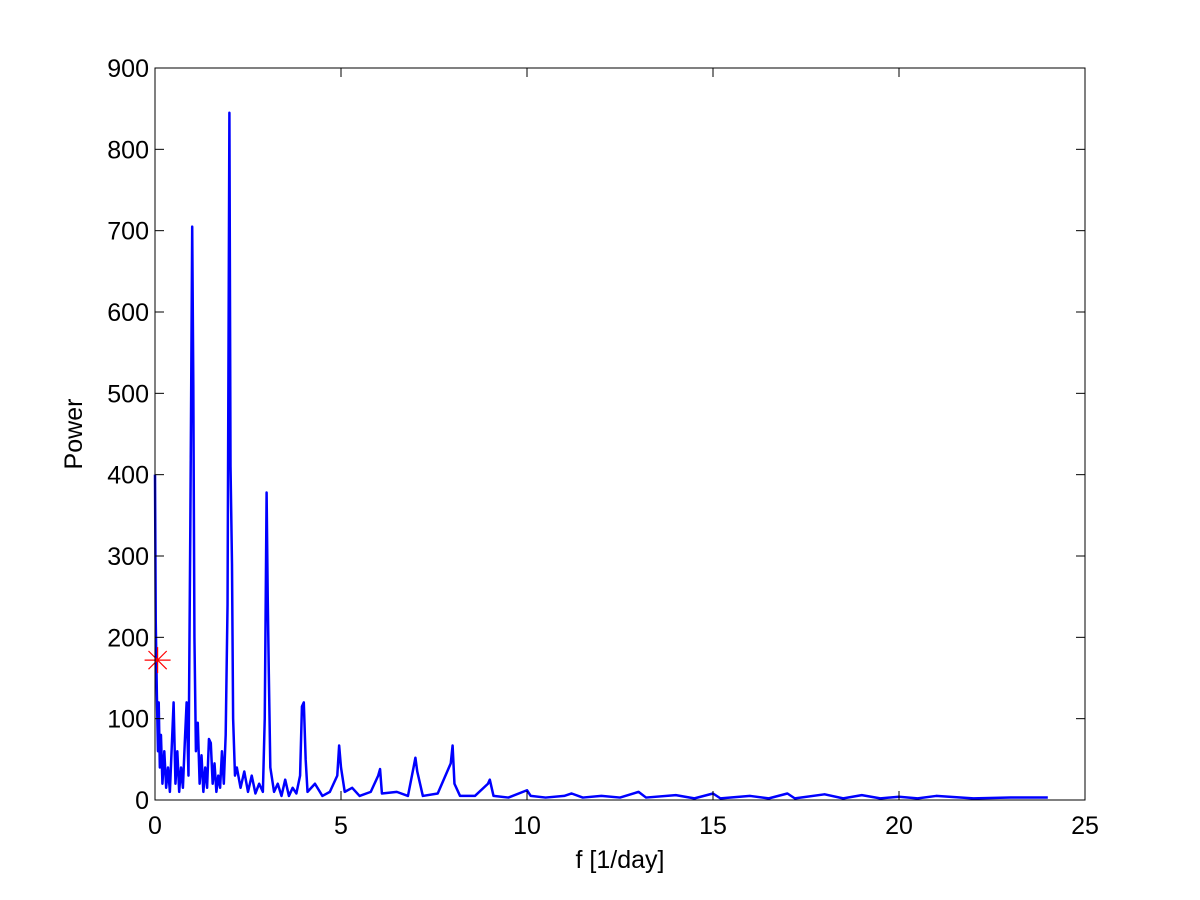  What do you see at coordinates (142, 801) in the screenshot?
I see `y-tick-label: 0` at bounding box center [142, 801].